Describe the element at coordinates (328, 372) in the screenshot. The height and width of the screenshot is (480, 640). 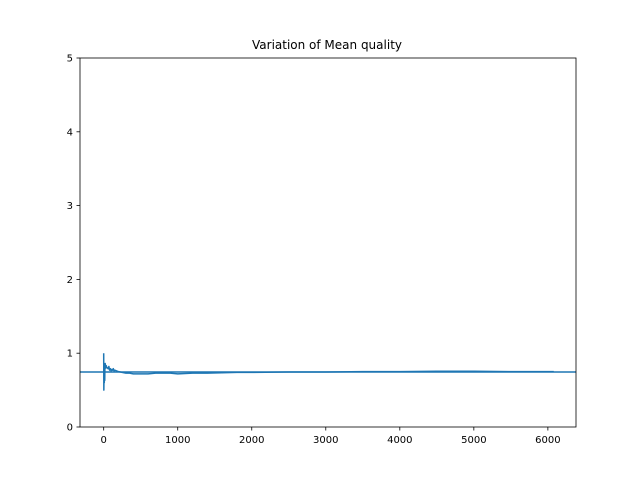
I see `plot-area` at that location.